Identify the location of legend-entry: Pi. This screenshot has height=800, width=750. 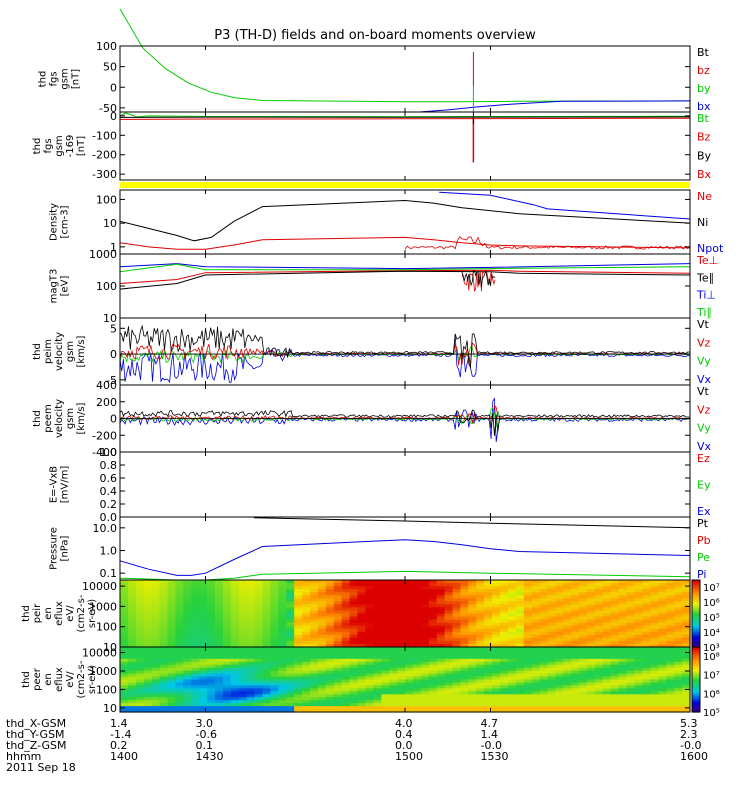
(701, 574).